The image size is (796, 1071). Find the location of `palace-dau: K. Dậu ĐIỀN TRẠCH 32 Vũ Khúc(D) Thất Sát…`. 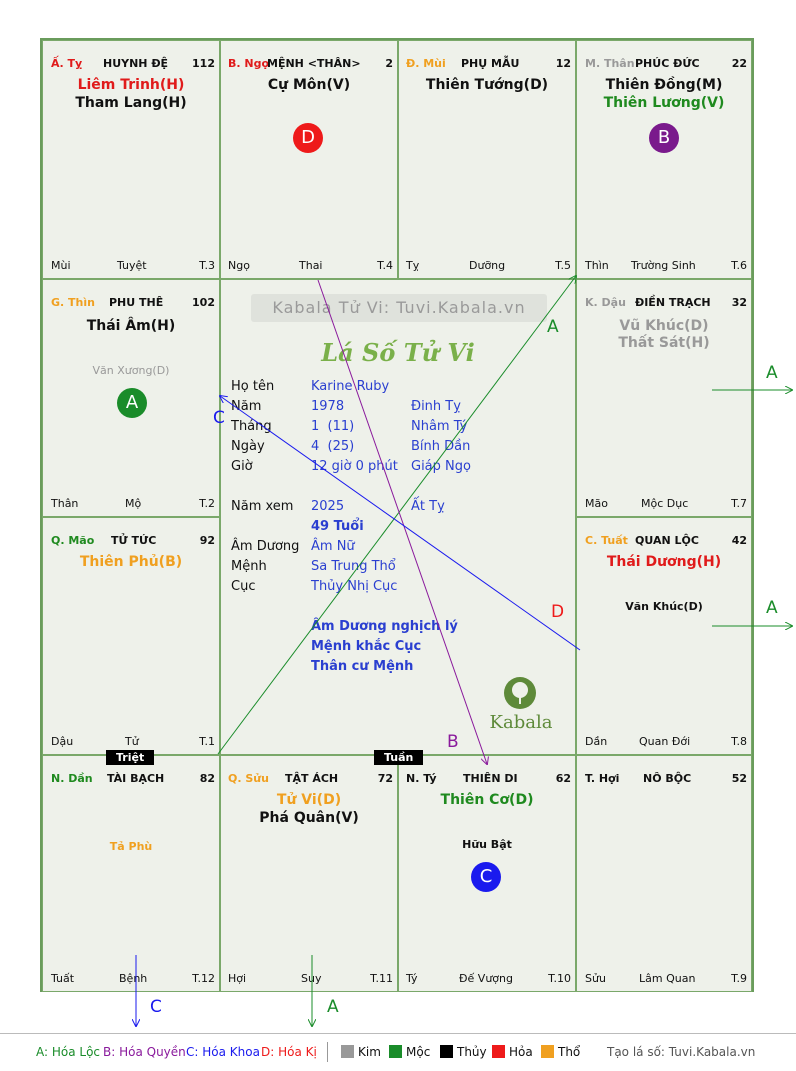

palace-dau: K. Dậu ĐIỀN TRẠCH 32 Vũ Khúc(D) Thất Sát… is located at coordinates (664, 398).